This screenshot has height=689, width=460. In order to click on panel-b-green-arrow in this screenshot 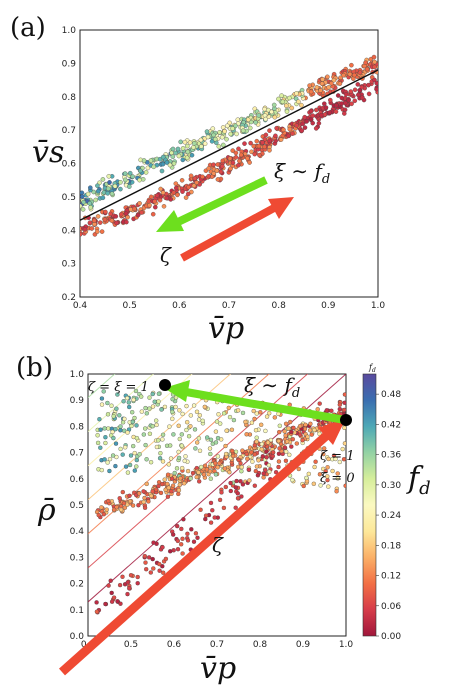, I will do `click(265, 406)`.